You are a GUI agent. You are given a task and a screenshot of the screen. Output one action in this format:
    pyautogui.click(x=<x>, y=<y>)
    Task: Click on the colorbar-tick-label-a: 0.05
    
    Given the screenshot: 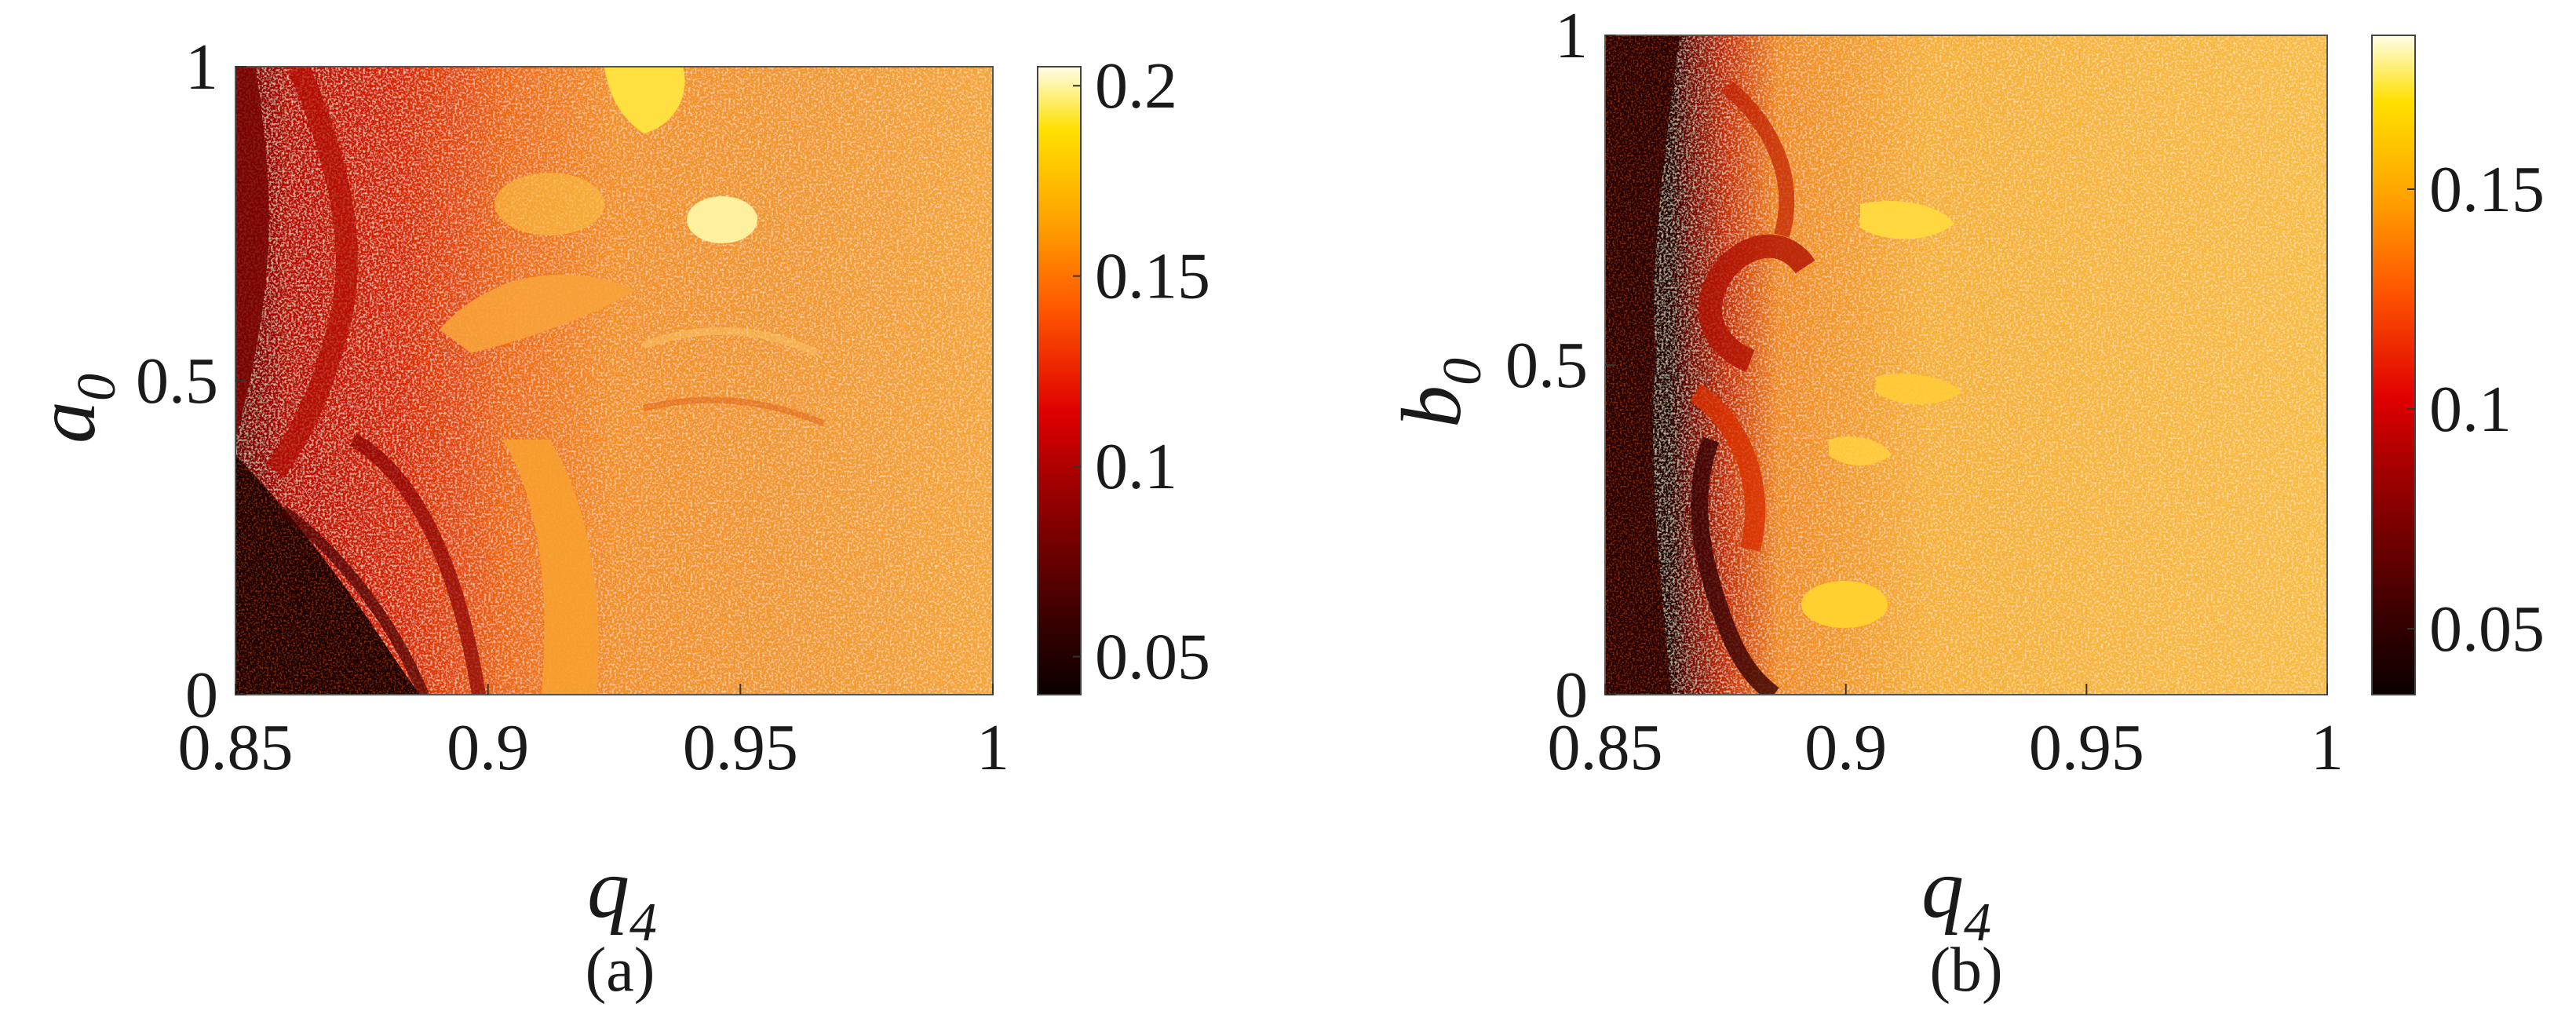 What is the action you would take?
    pyautogui.click(x=1152, y=658)
    